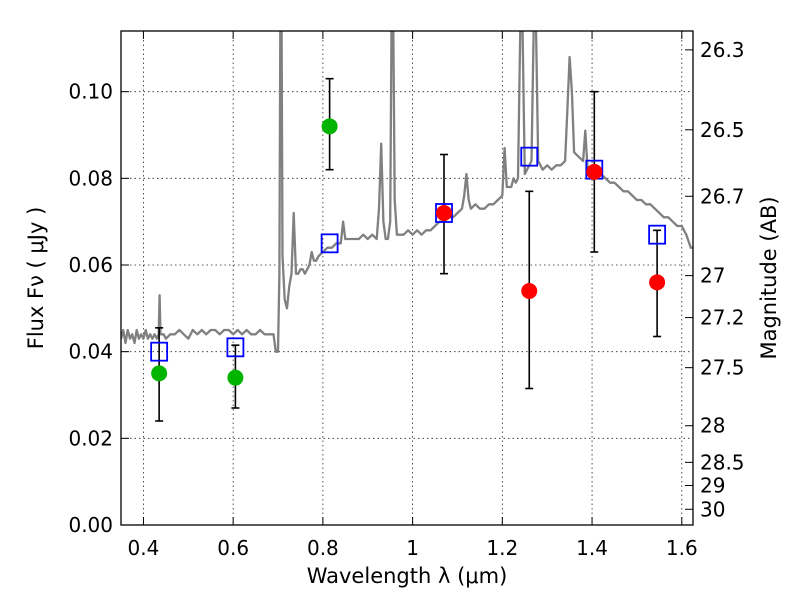 This screenshot has width=800, height=600. What do you see at coordinates (722, 368) in the screenshot?
I see `mag-tick-label: 27.5` at bounding box center [722, 368].